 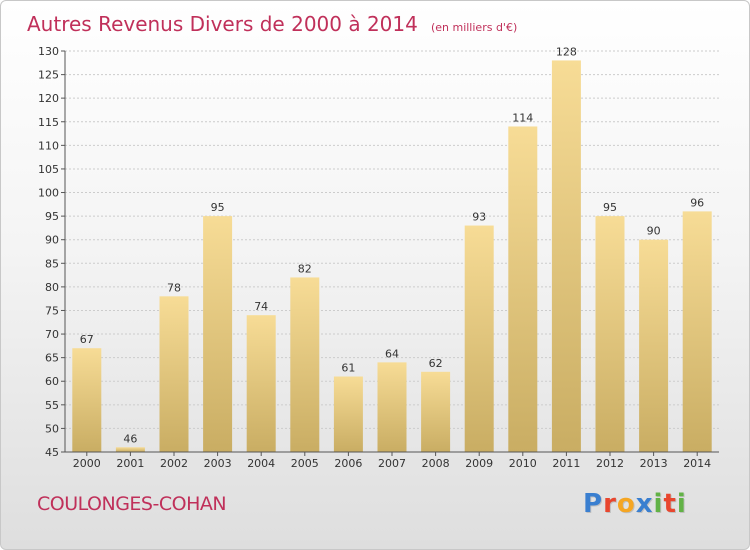 What do you see at coordinates (174, 287) in the screenshot?
I see `value-label-2002: 78` at bounding box center [174, 287].